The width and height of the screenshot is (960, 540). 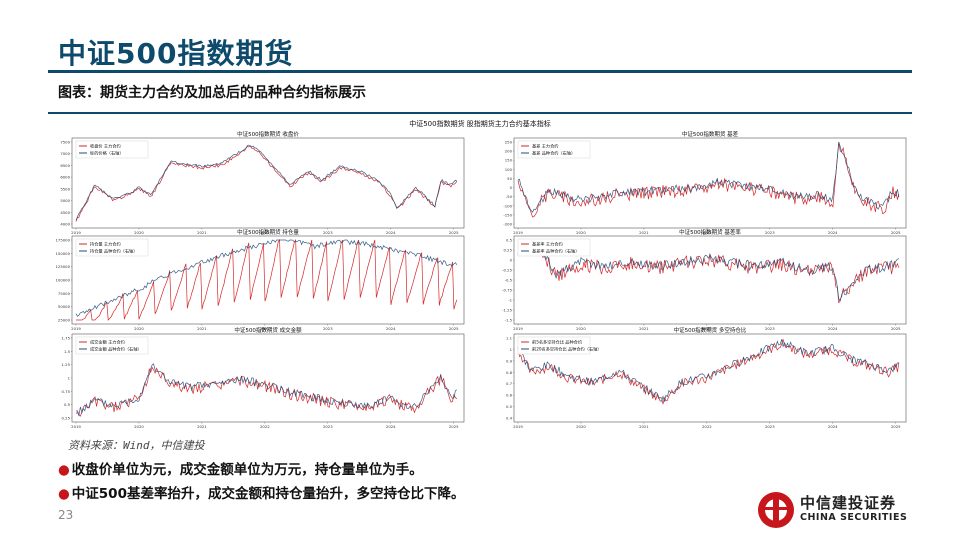 I want to click on bullet-item: ● 中证500基差率抬升，成交金额和持仓量抬升，多空持仓比下降。, so click(x=261, y=492).